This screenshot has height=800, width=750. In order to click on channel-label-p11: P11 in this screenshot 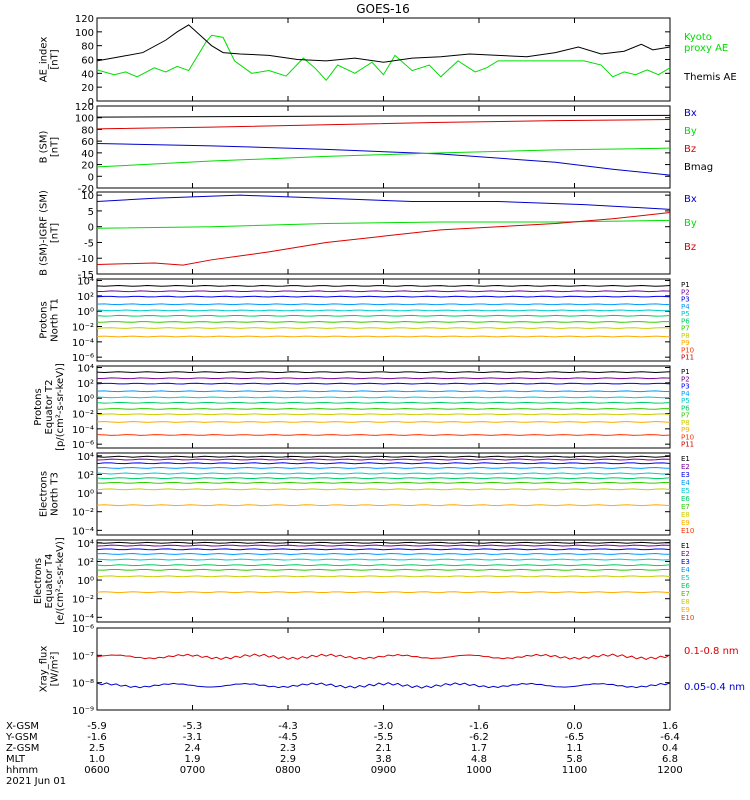, I will do `click(687, 358)`.